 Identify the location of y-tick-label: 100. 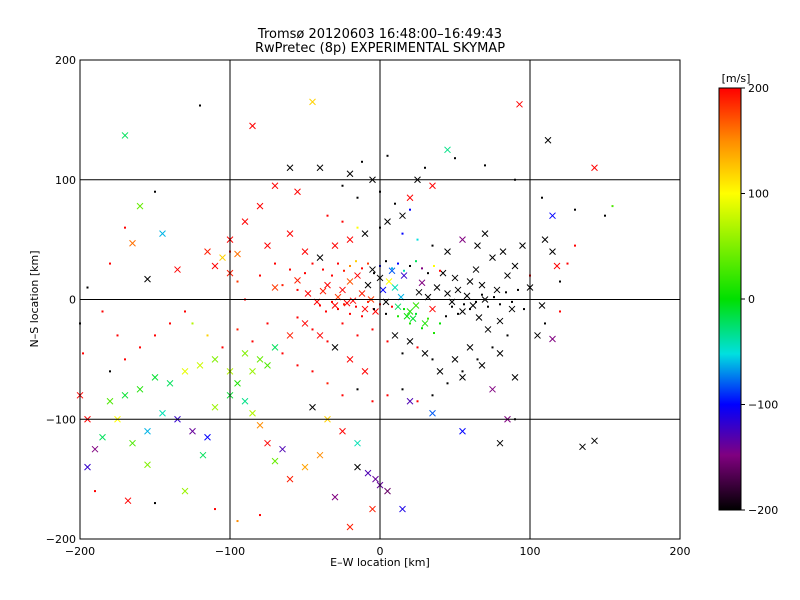
(65, 180).